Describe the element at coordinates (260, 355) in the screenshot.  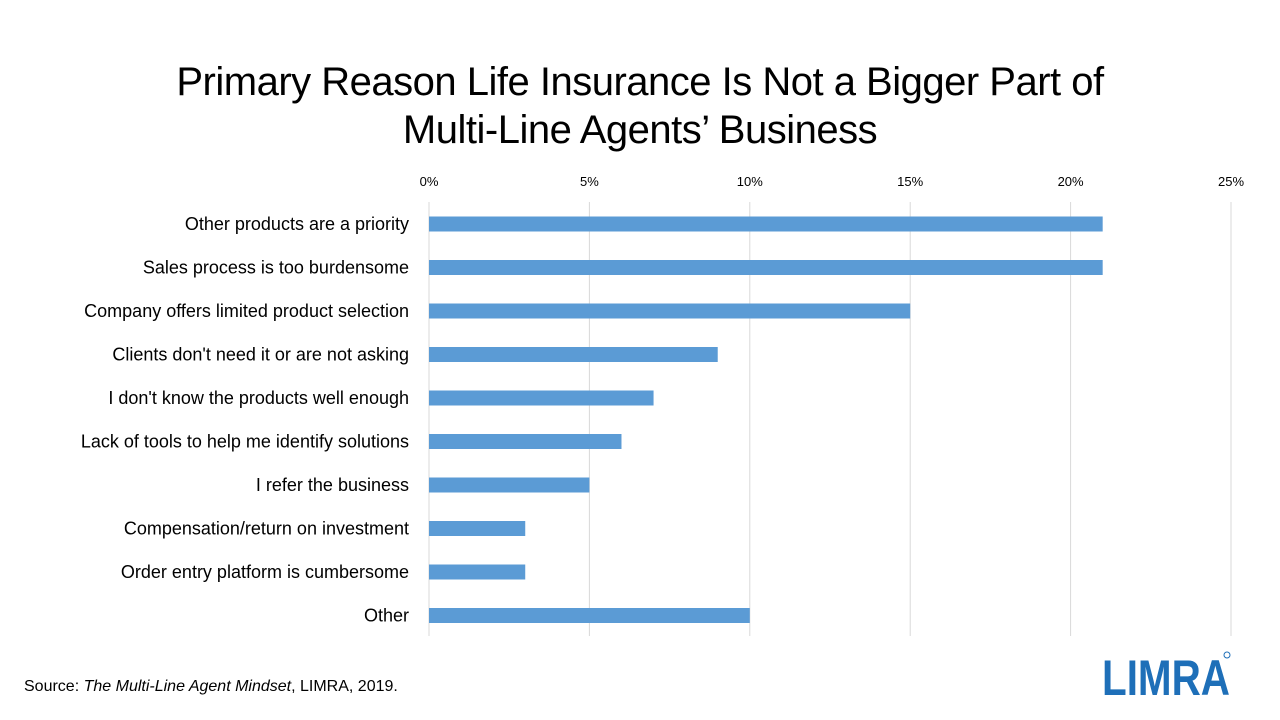
I see `category-label: Clients don't need it or are not asking` at that location.